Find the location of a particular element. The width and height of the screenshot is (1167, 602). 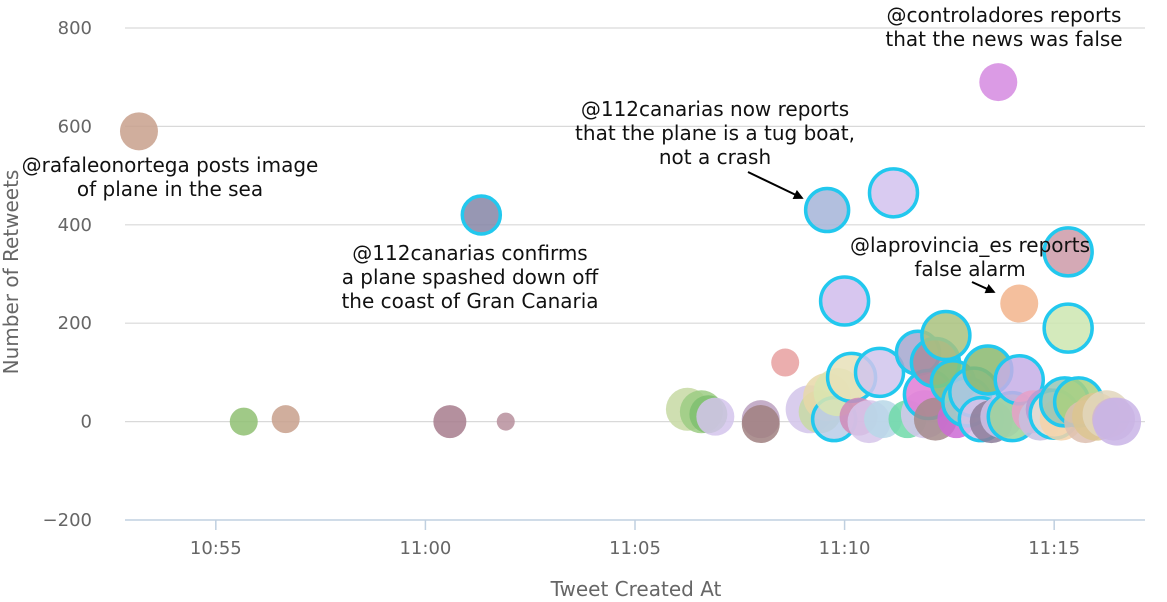

annotation-text: @112canarias confirms is located at coordinates (469, 253).